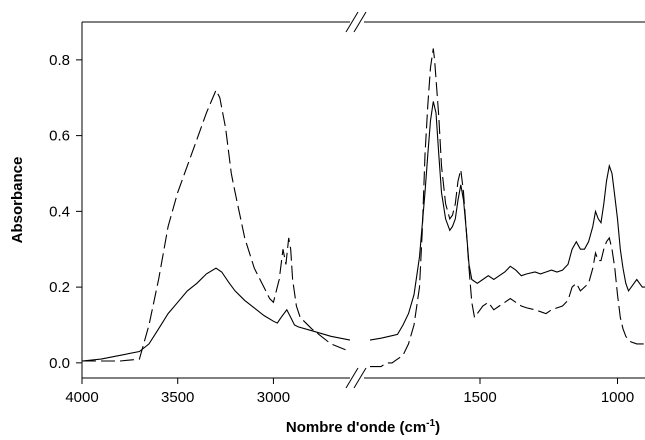 This screenshot has width=645, height=440. What do you see at coordinates (59, 363) in the screenshot?
I see `y-tick-label: 0.0` at bounding box center [59, 363].